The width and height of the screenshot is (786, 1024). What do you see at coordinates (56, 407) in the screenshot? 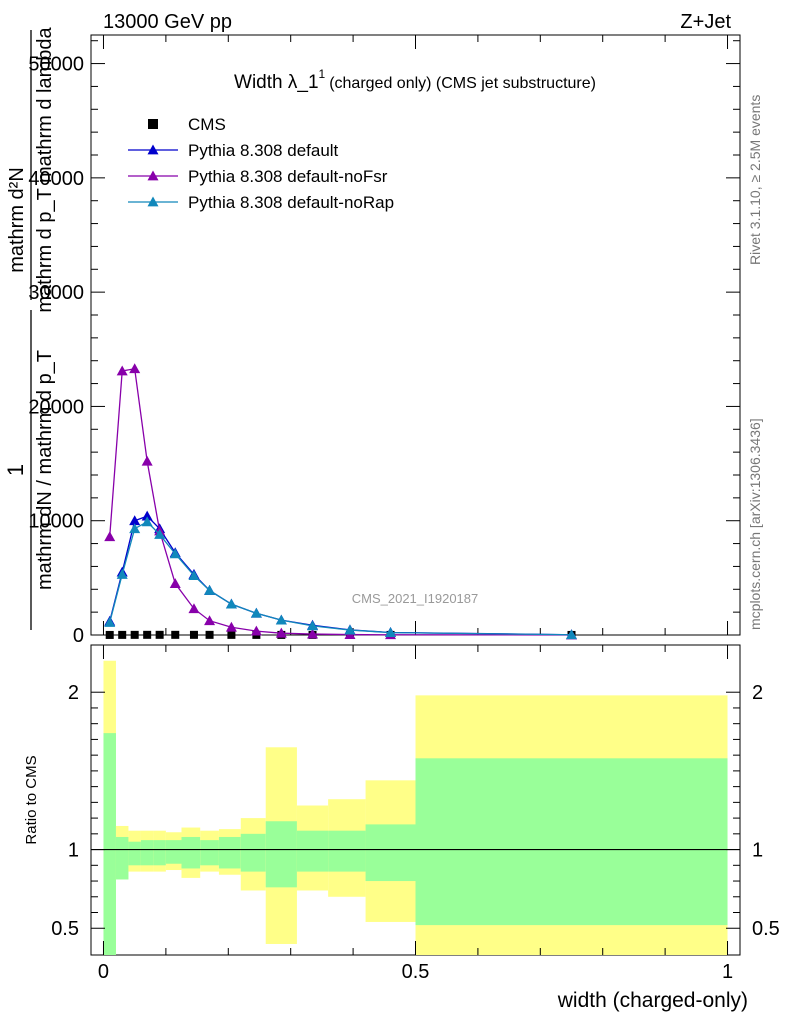
I see `main-ytick-label: 20000` at bounding box center [56, 407].